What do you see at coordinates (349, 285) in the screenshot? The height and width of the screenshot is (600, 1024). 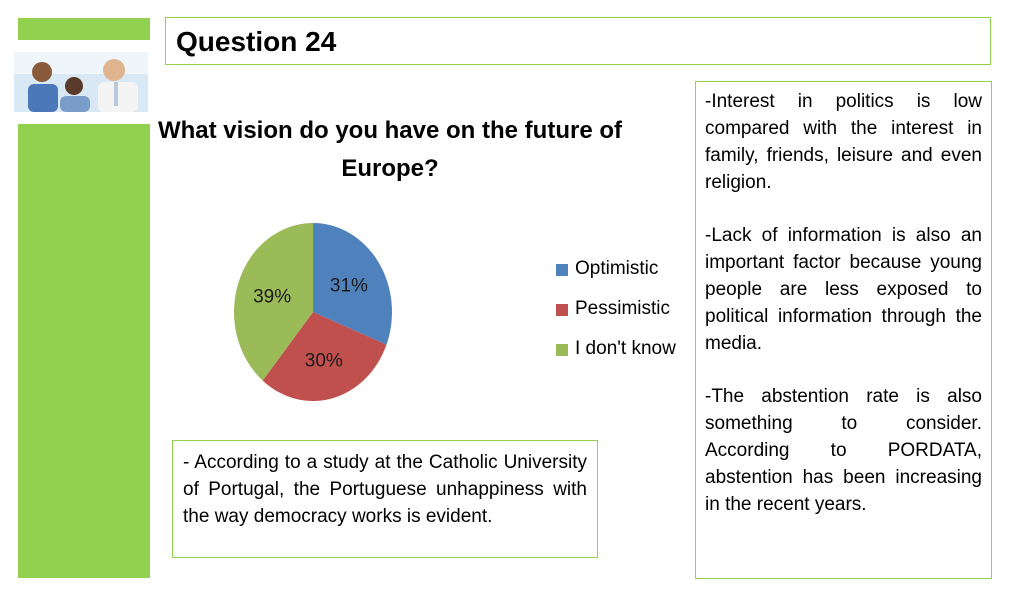 I see `pie-data-label: 31%` at bounding box center [349, 285].